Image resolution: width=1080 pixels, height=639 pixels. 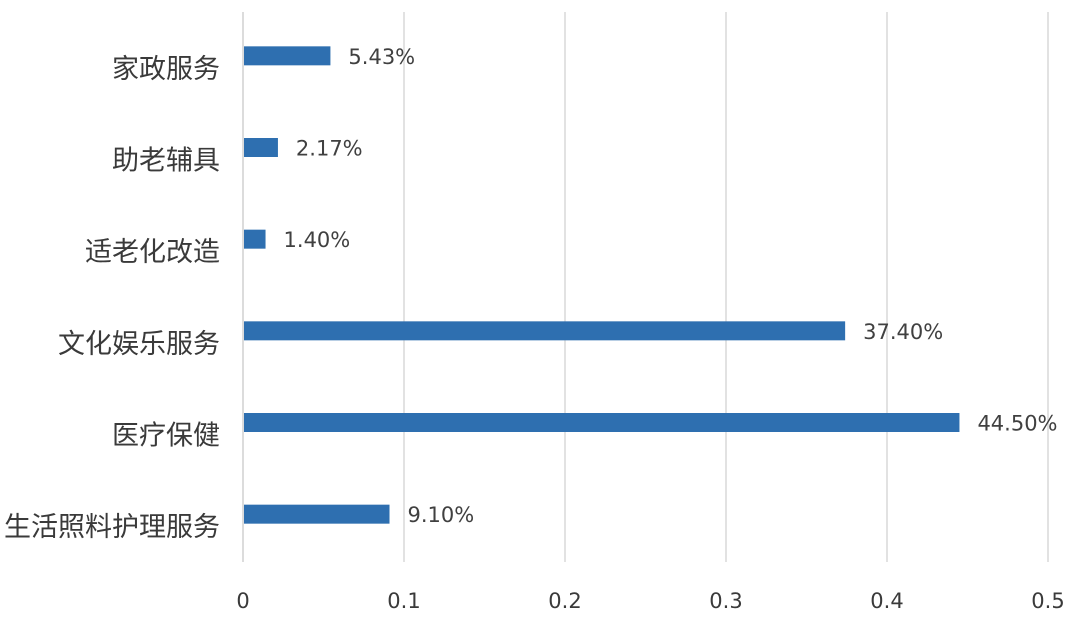 I want to click on category-label: 生活照料护理服务, so click(x=112, y=527).